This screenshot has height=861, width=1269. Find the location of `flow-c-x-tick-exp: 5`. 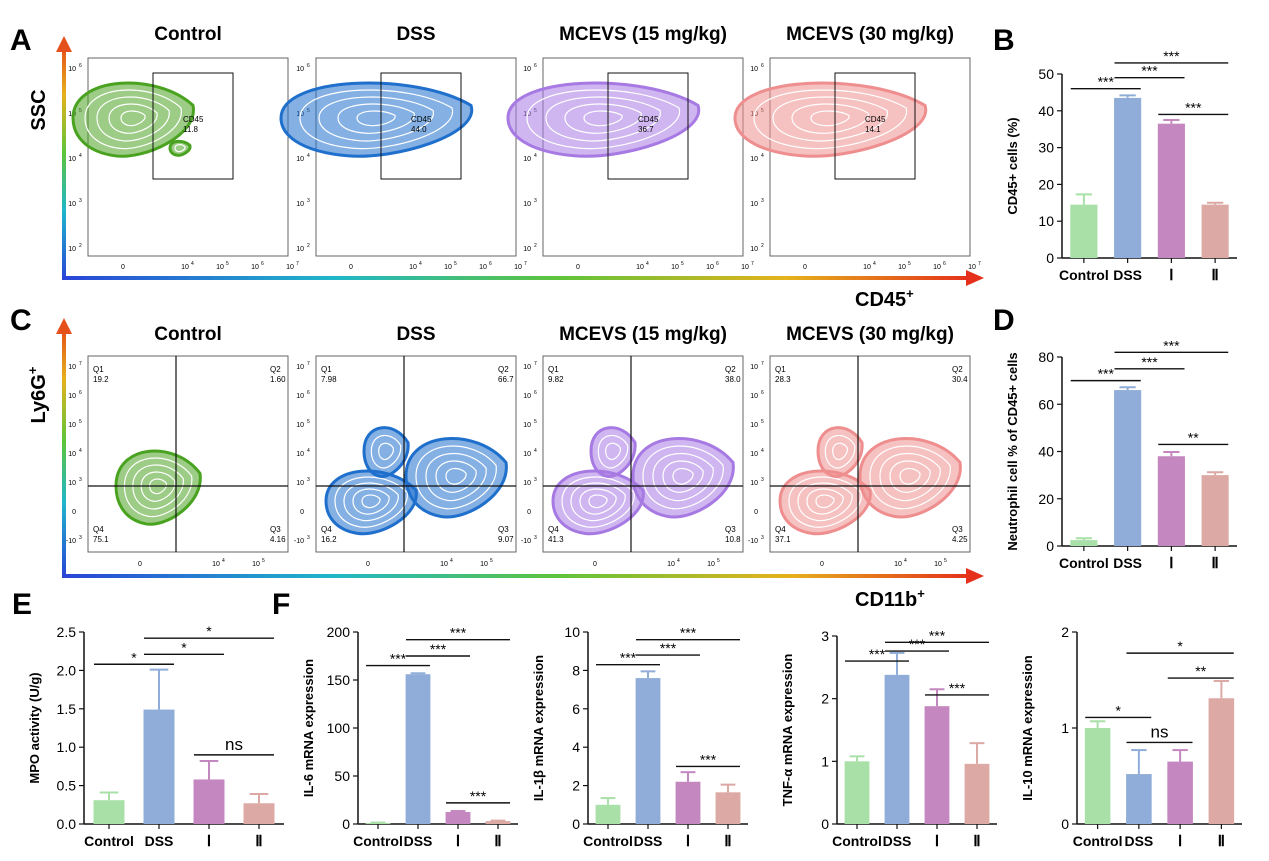

flow-c-x-tick-exp: 5 is located at coordinates (263, 561).